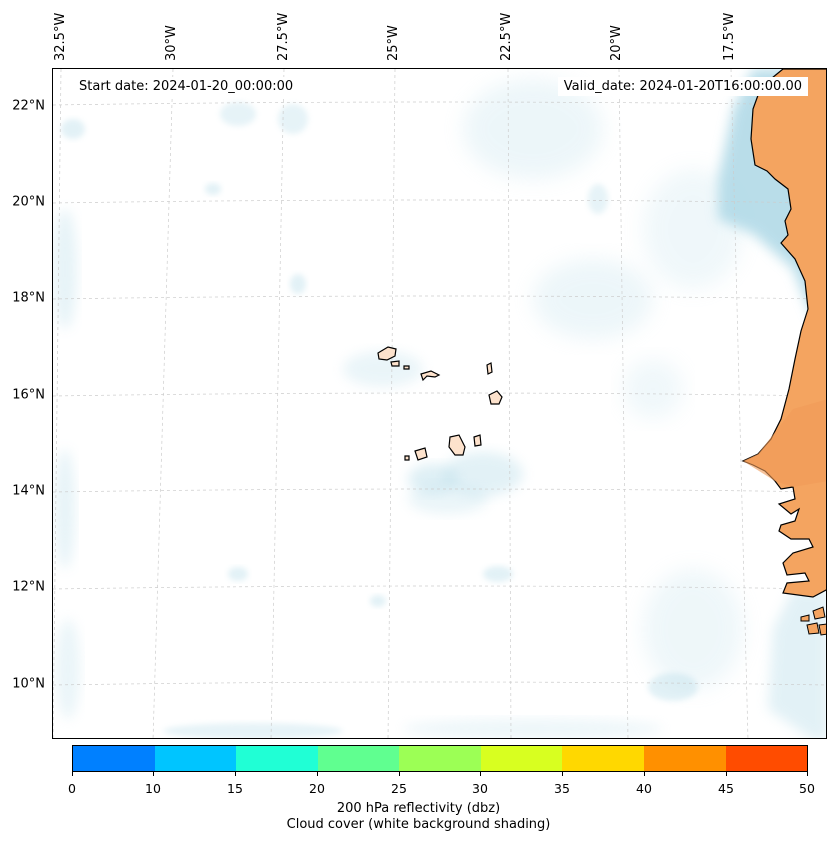  I want to click on colorbar-tick-25: 25, so click(399, 788).